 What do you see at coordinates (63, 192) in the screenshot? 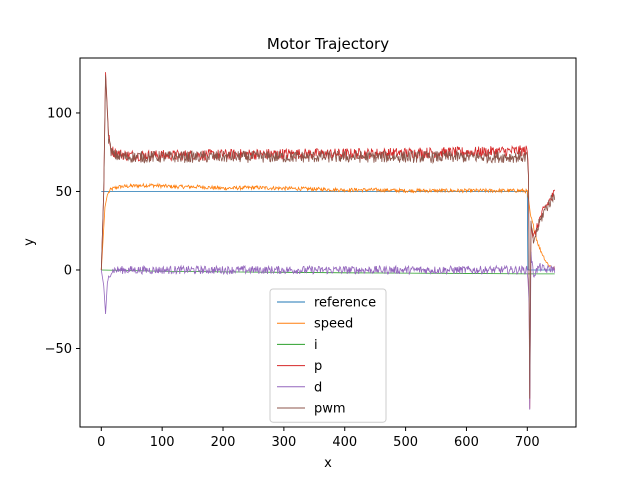
I see `y-tick-label: 50` at bounding box center [63, 192].